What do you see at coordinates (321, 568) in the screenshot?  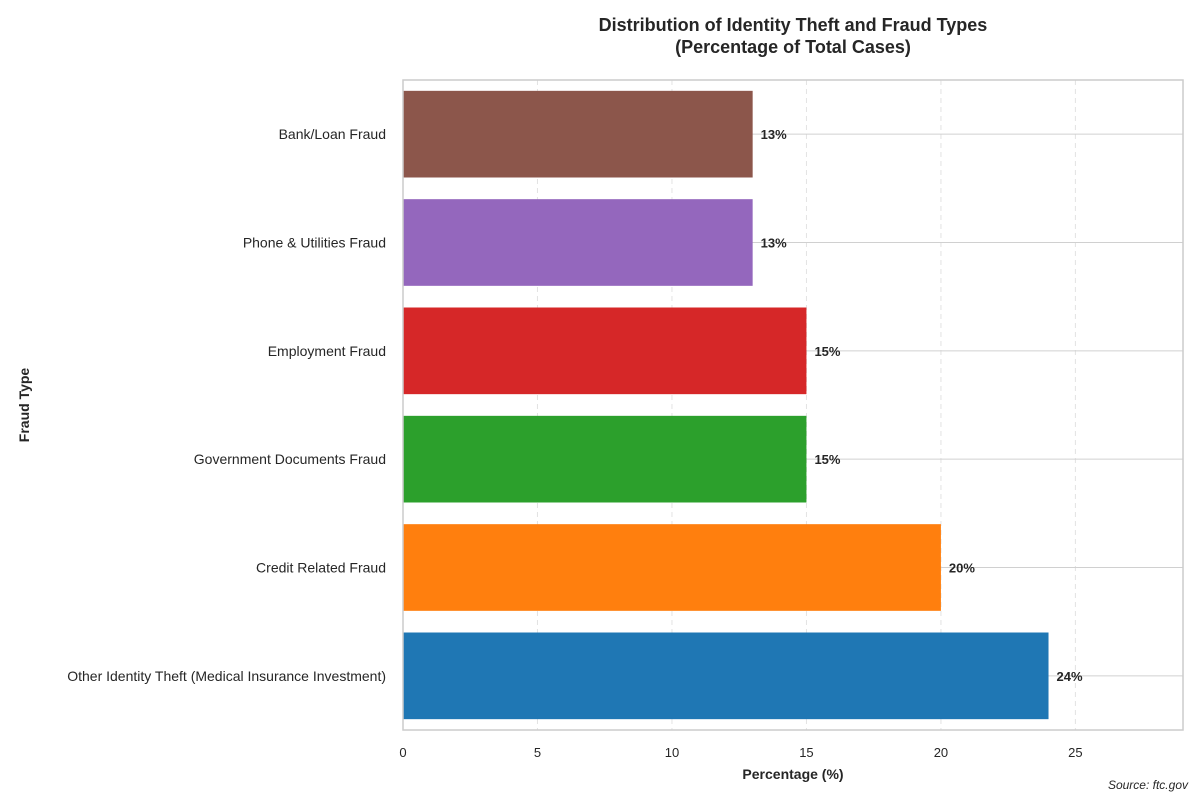 I see `y-tick-label: Credit Related Fraud` at bounding box center [321, 568].